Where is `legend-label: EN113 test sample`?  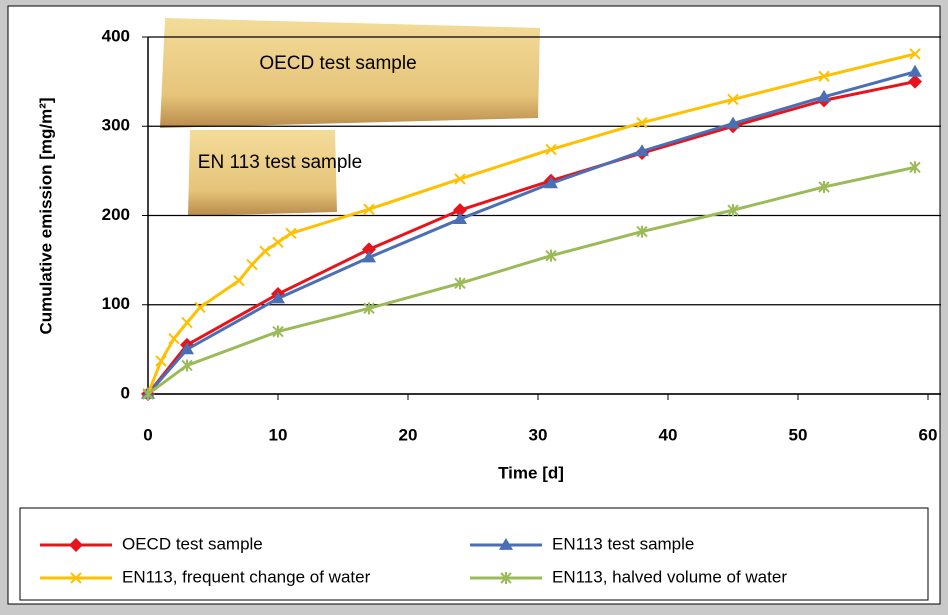 legend-label: EN113 test sample is located at coordinates (623, 543).